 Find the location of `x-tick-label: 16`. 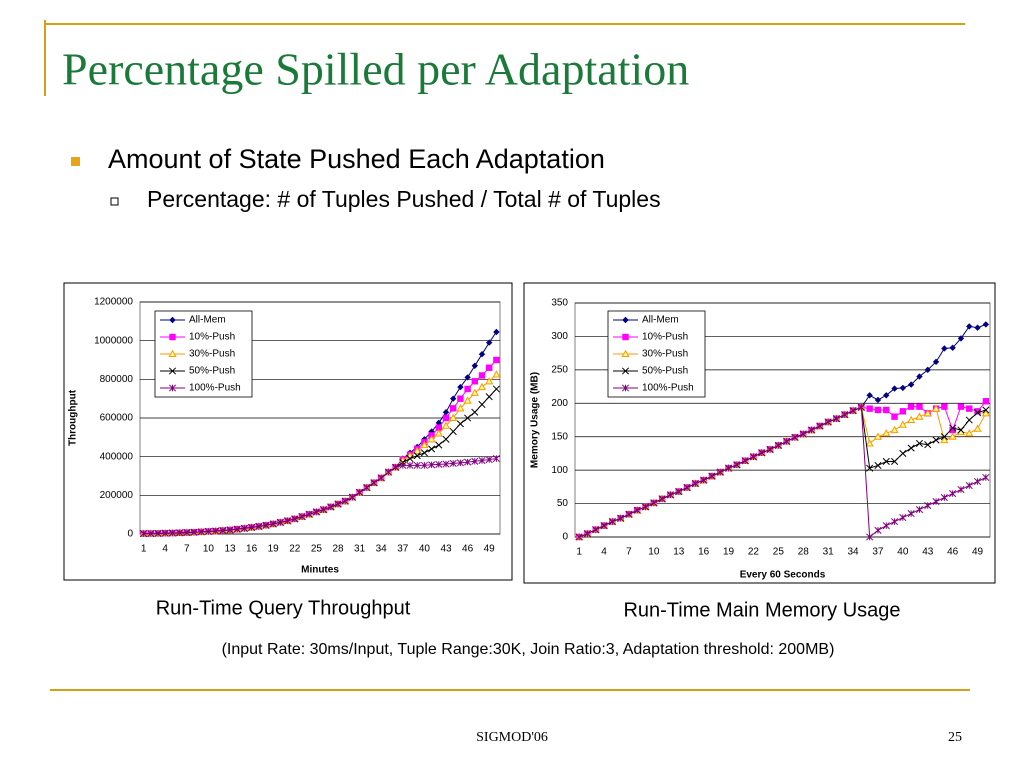

x-tick-label: 16 is located at coordinates (252, 549).